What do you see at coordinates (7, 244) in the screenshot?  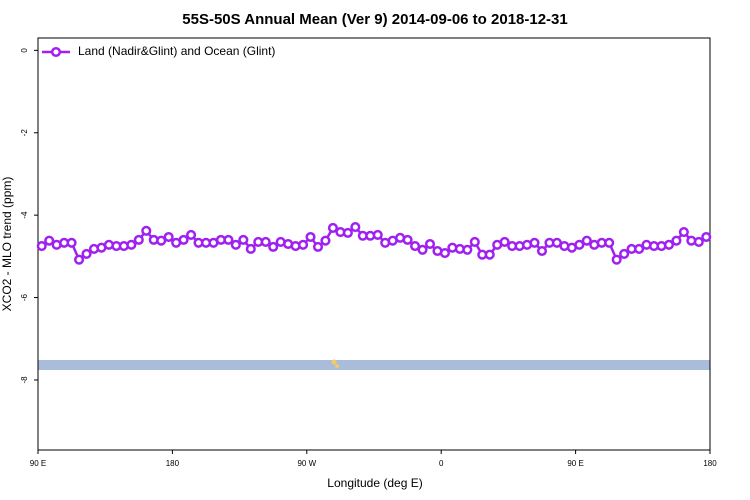 I see `y-axis-label: XCO2 - MLO trend (ppm)` at bounding box center [7, 244].